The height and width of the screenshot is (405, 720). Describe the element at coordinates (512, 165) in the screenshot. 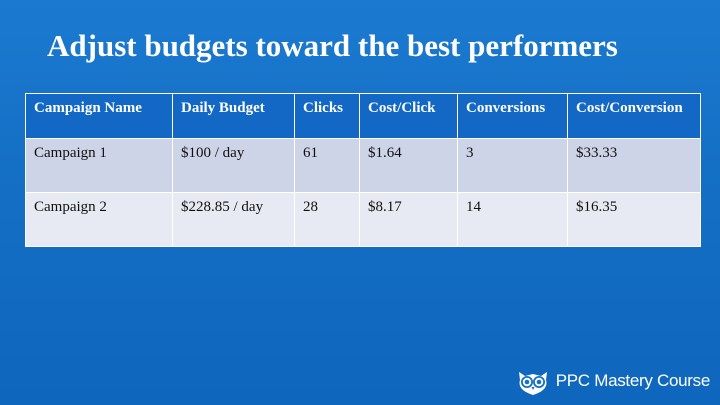

I see `cell-conversions: 3` at that location.